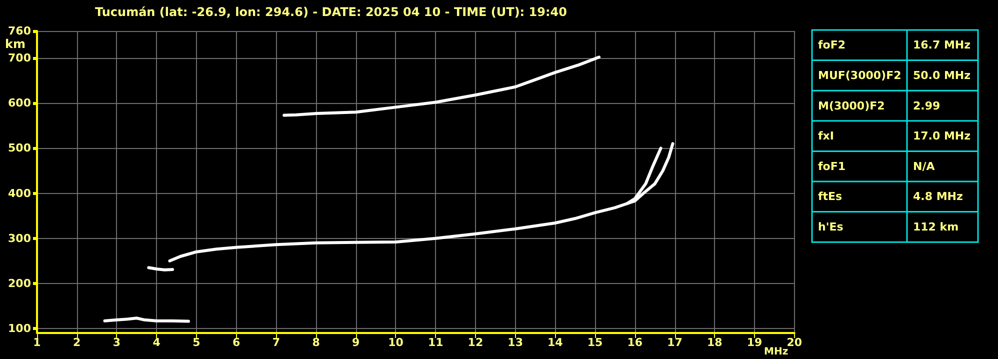 Image resolution: width=998 pixels, height=359 pixels. What do you see at coordinates (396, 342) in the screenshot?
I see `x-tick-label: 10` at bounding box center [396, 342].